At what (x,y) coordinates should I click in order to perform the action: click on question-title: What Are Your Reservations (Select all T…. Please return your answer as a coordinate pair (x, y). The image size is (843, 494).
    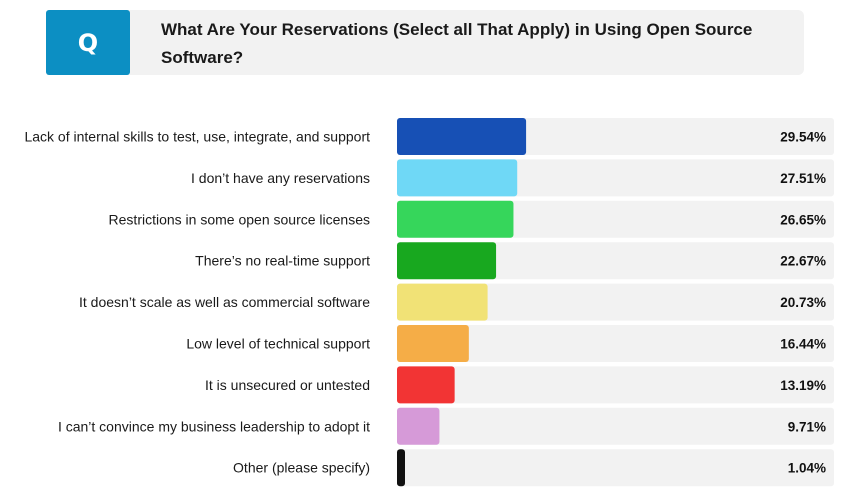
    Looking at the image, I should click on (457, 43).